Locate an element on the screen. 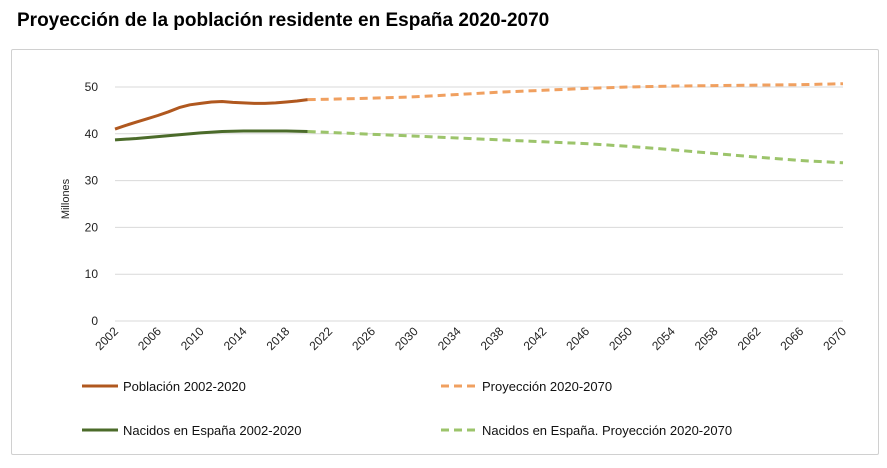  x-tick-label: 2014 is located at coordinates (235, 338).